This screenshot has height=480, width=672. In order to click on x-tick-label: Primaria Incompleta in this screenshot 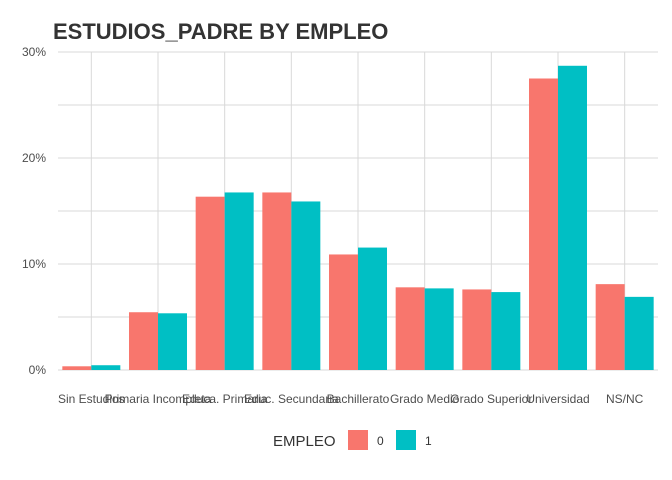, I will do `click(158, 399)`.